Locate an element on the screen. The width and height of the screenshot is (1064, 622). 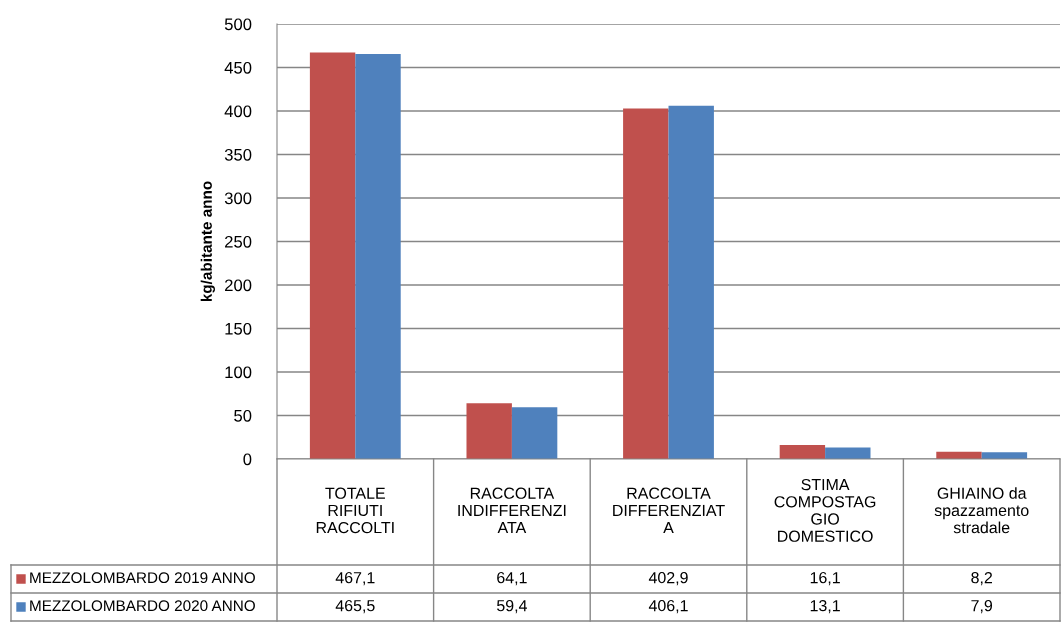
data-label: 16,1 is located at coordinates (825, 578).